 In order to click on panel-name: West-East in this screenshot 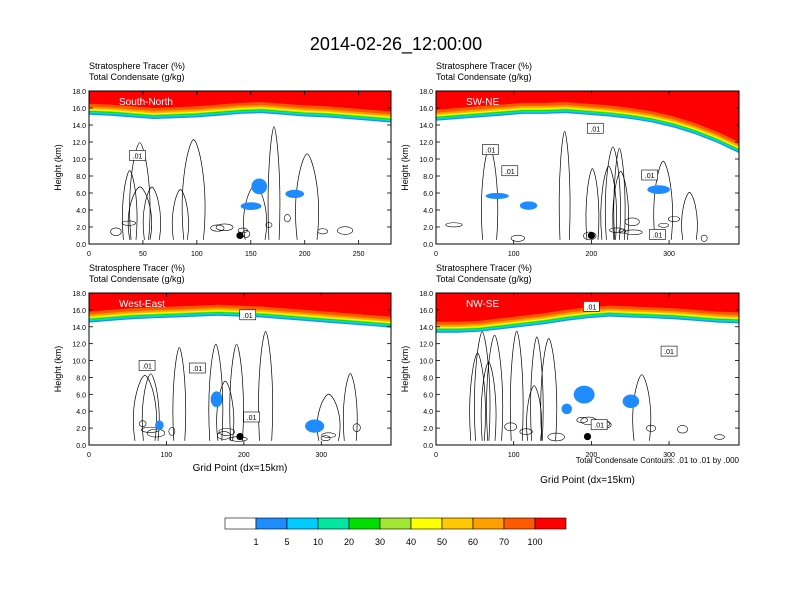, I will do `click(142, 304)`.